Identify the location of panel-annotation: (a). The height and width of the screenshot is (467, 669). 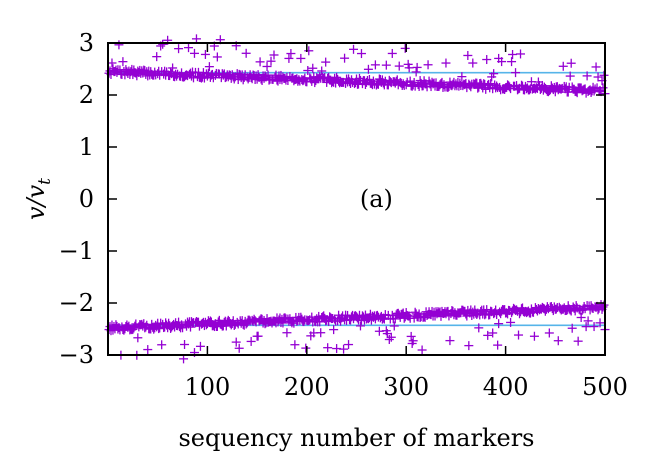
(376, 199).